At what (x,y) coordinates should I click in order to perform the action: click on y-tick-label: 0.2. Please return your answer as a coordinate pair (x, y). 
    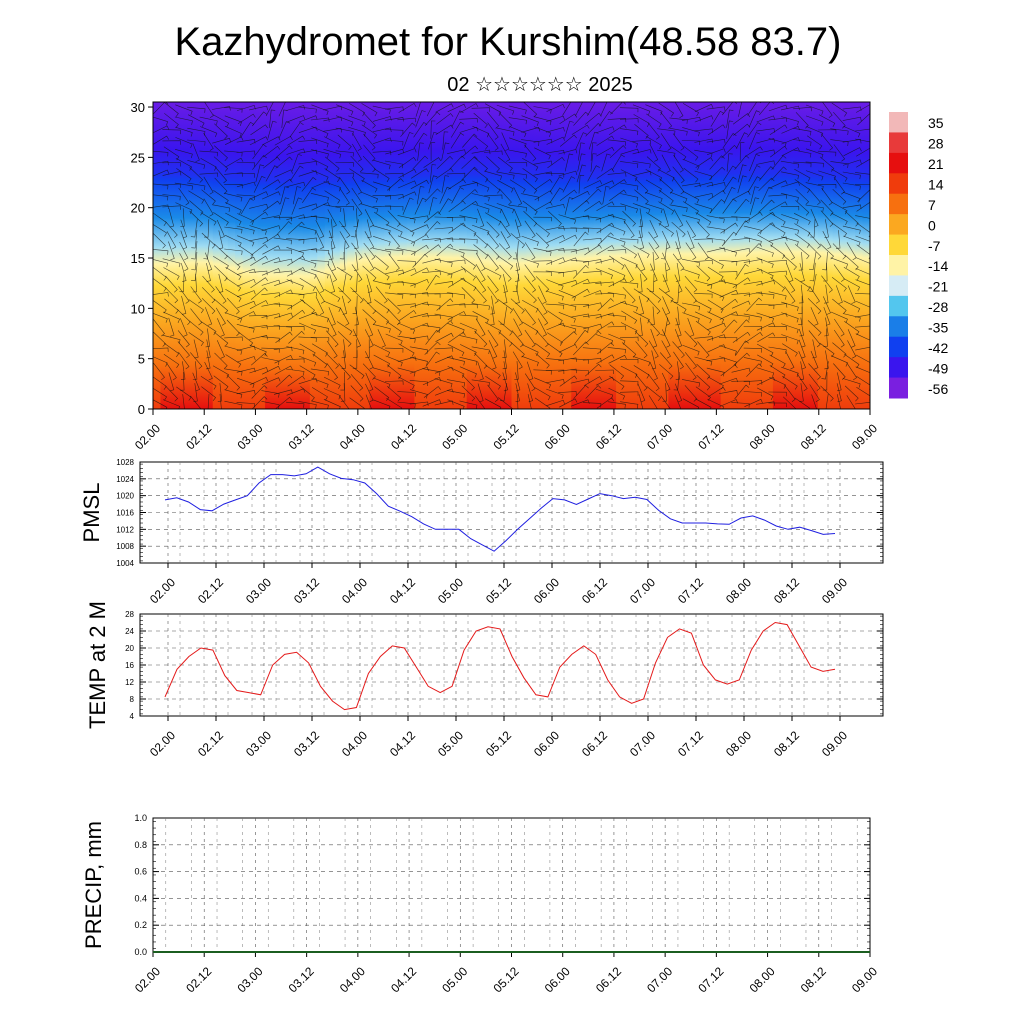
    Looking at the image, I should click on (140, 925).